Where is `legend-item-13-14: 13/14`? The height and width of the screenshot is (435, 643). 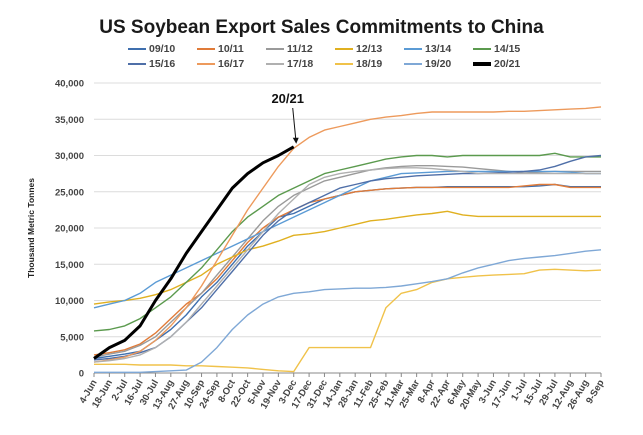
legend-item-13-14: 13/14 is located at coordinates (427, 49).